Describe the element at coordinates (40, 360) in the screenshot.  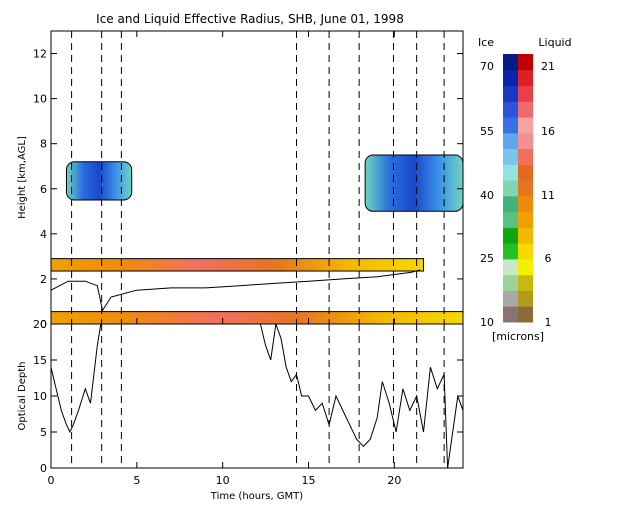
I see `y-tick-label: 15` at that location.